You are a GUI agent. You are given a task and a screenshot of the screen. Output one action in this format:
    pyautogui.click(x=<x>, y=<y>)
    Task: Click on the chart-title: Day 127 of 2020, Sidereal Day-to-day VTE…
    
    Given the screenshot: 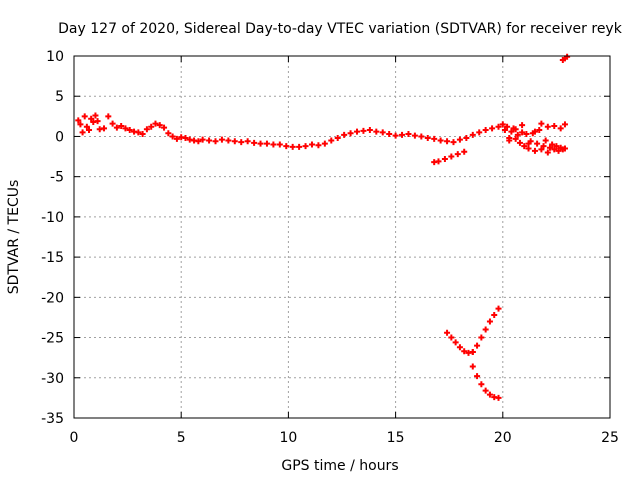 What is the action you would take?
    pyautogui.click(x=340, y=29)
    